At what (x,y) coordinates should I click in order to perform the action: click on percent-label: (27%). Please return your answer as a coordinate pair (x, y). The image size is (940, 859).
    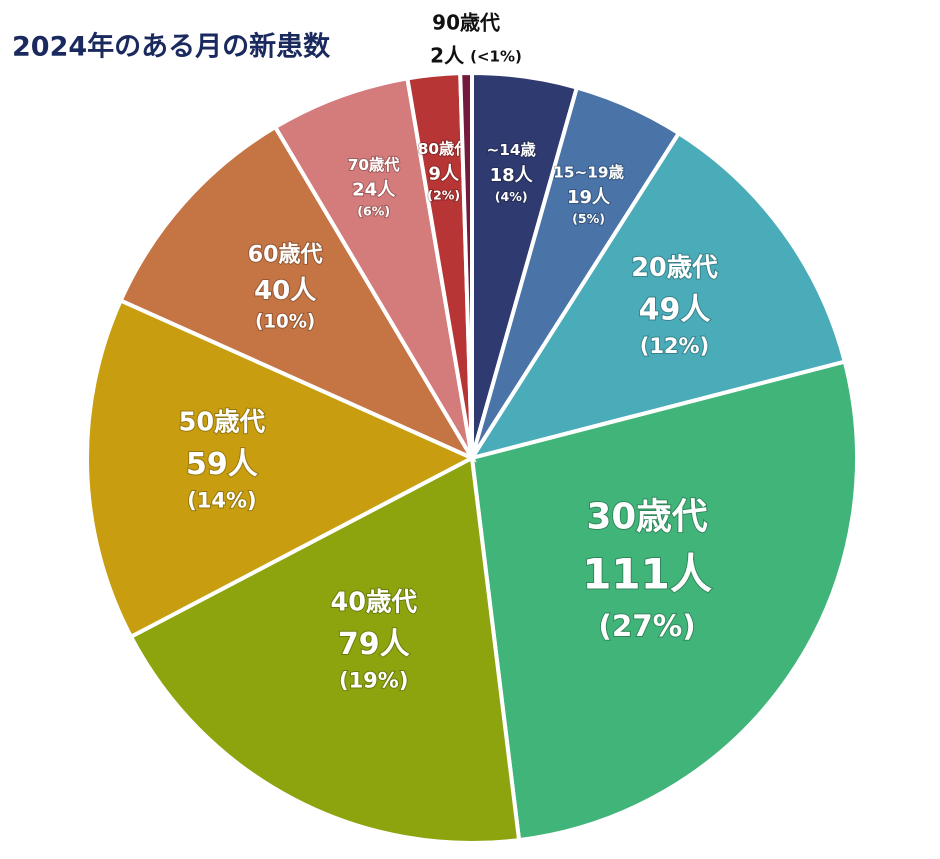
    Looking at the image, I should click on (646, 626).